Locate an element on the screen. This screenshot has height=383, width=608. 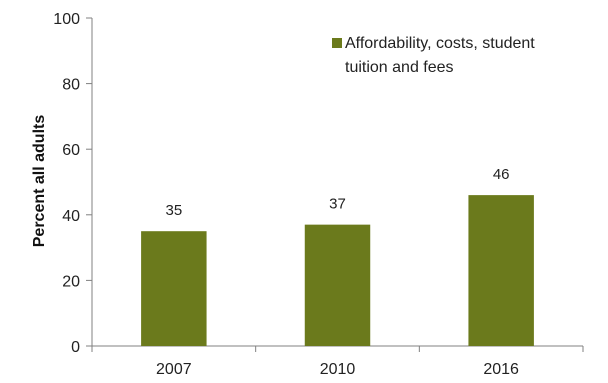
legend-label: Affordability, costs, student is located at coordinates (440, 43).